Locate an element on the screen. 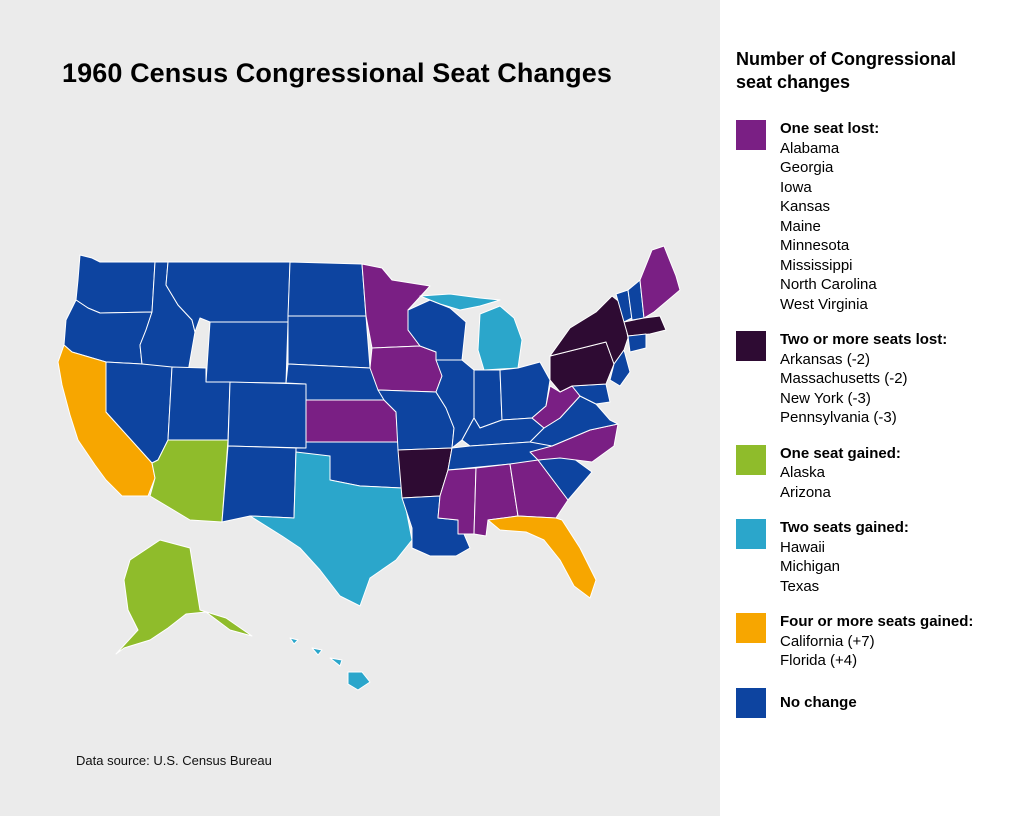  state-hawaii-oahu is located at coordinates (317, 651).